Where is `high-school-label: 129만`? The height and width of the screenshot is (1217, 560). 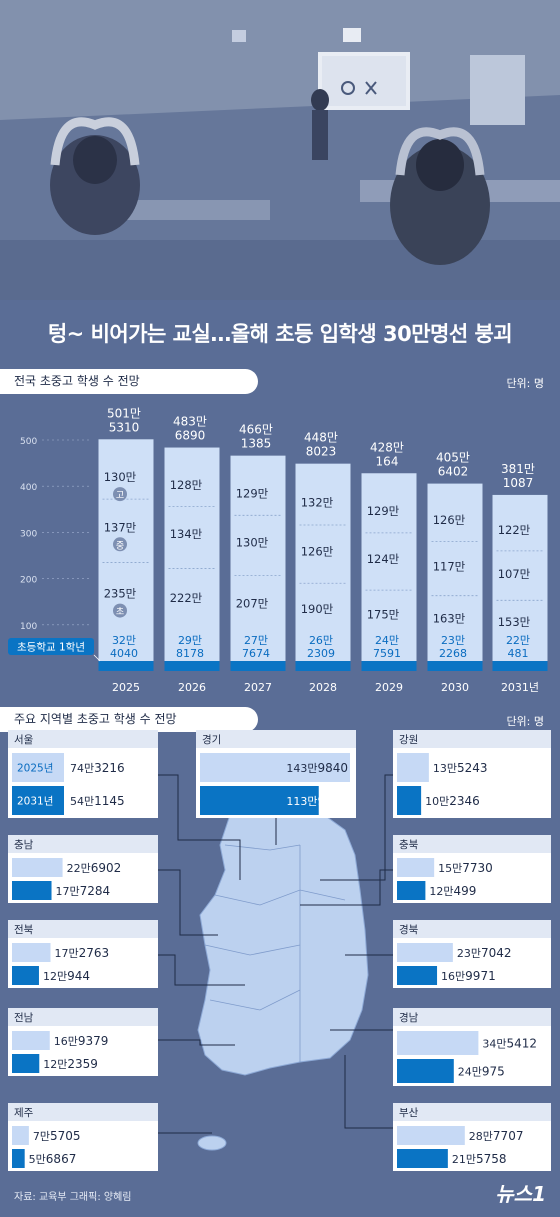
high-school-label: 129만 is located at coordinates (383, 511).